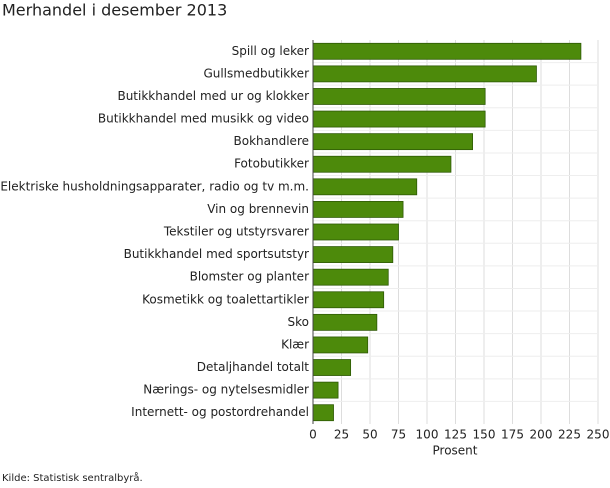  Describe the element at coordinates (455, 451) in the screenshot. I see `x-axis-label: Prosent` at that location.